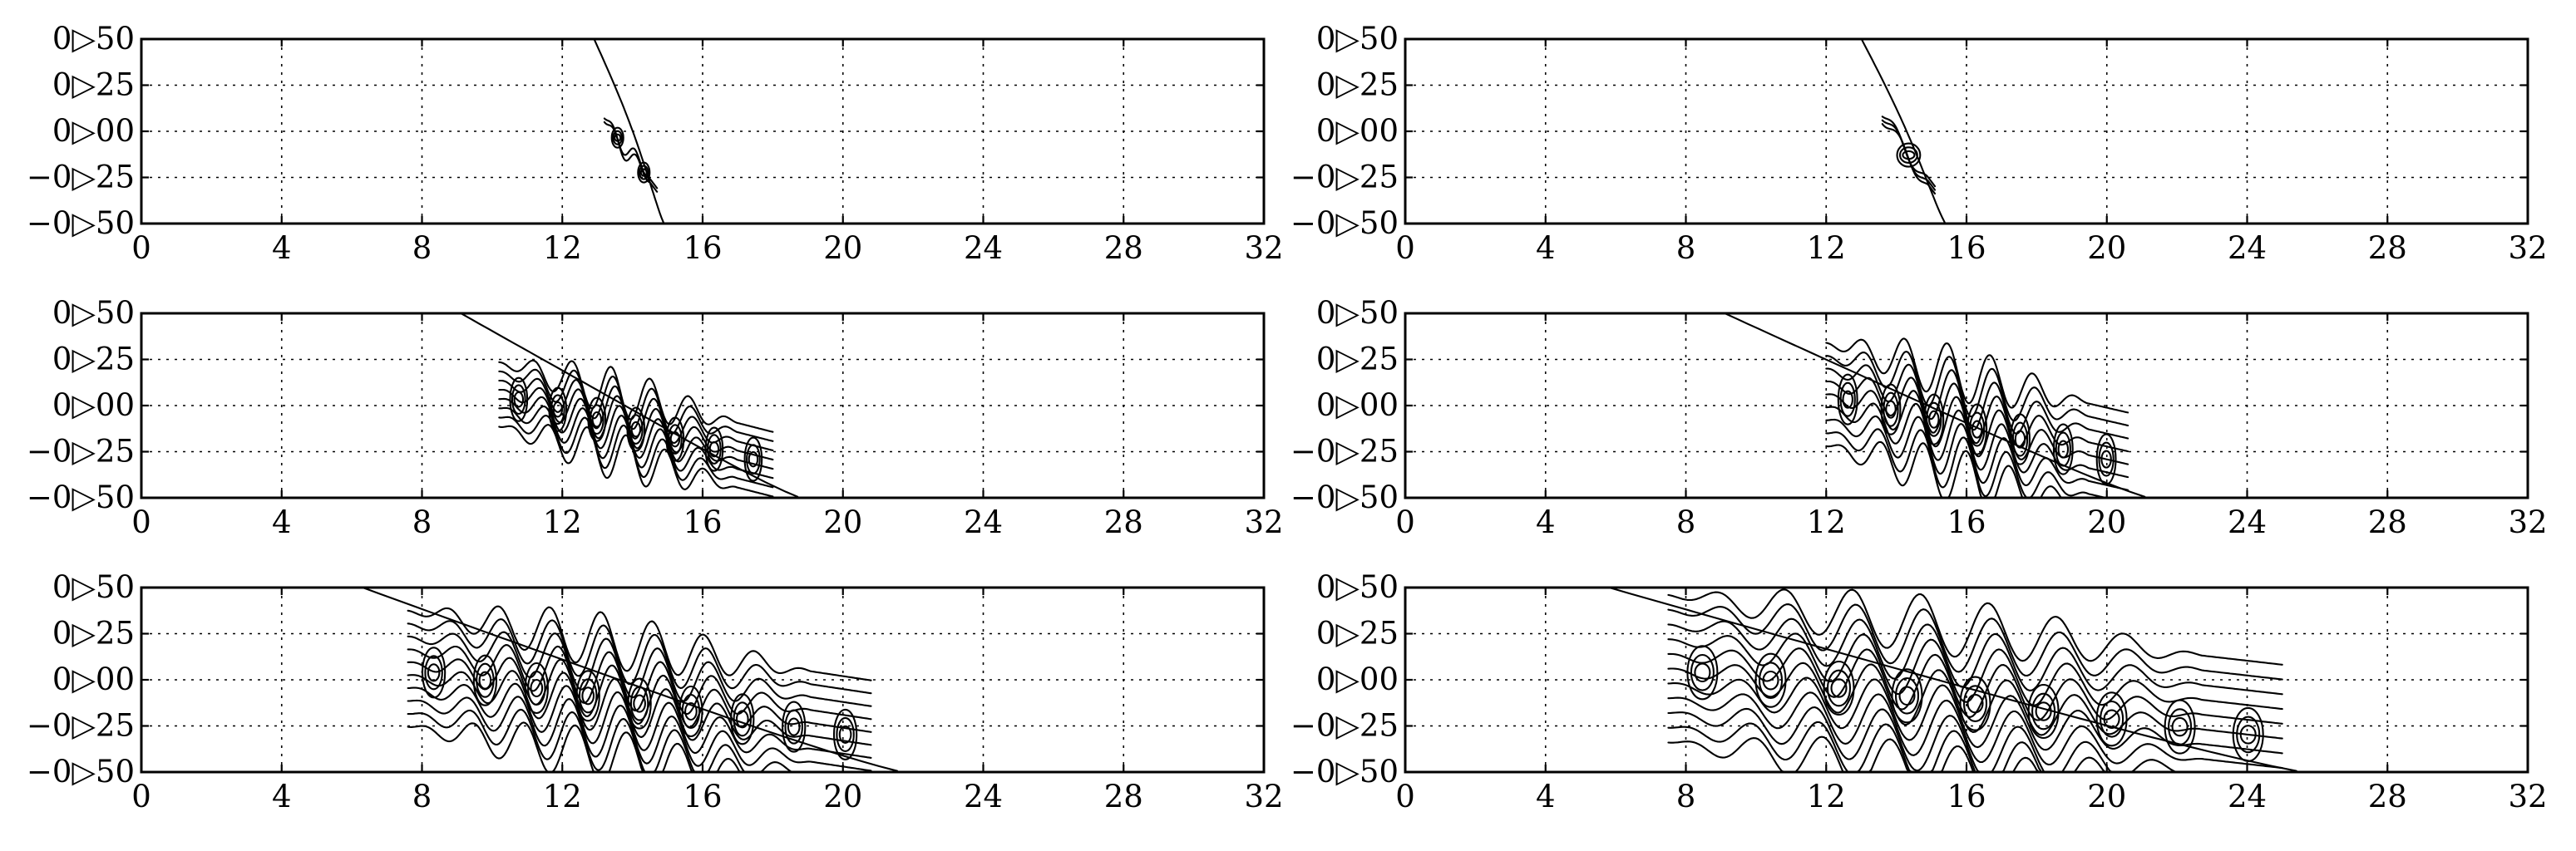 This screenshot has height=851, width=2576. What do you see at coordinates (2106, 248) in the screenshot?
I see `x-tick-label: 20` at bounding box center [2106, 248].